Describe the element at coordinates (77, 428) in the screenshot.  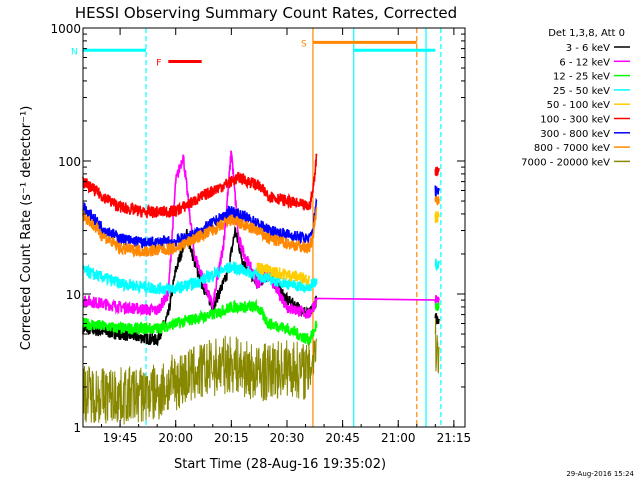
I see `y-tick-label: 1` at that location.